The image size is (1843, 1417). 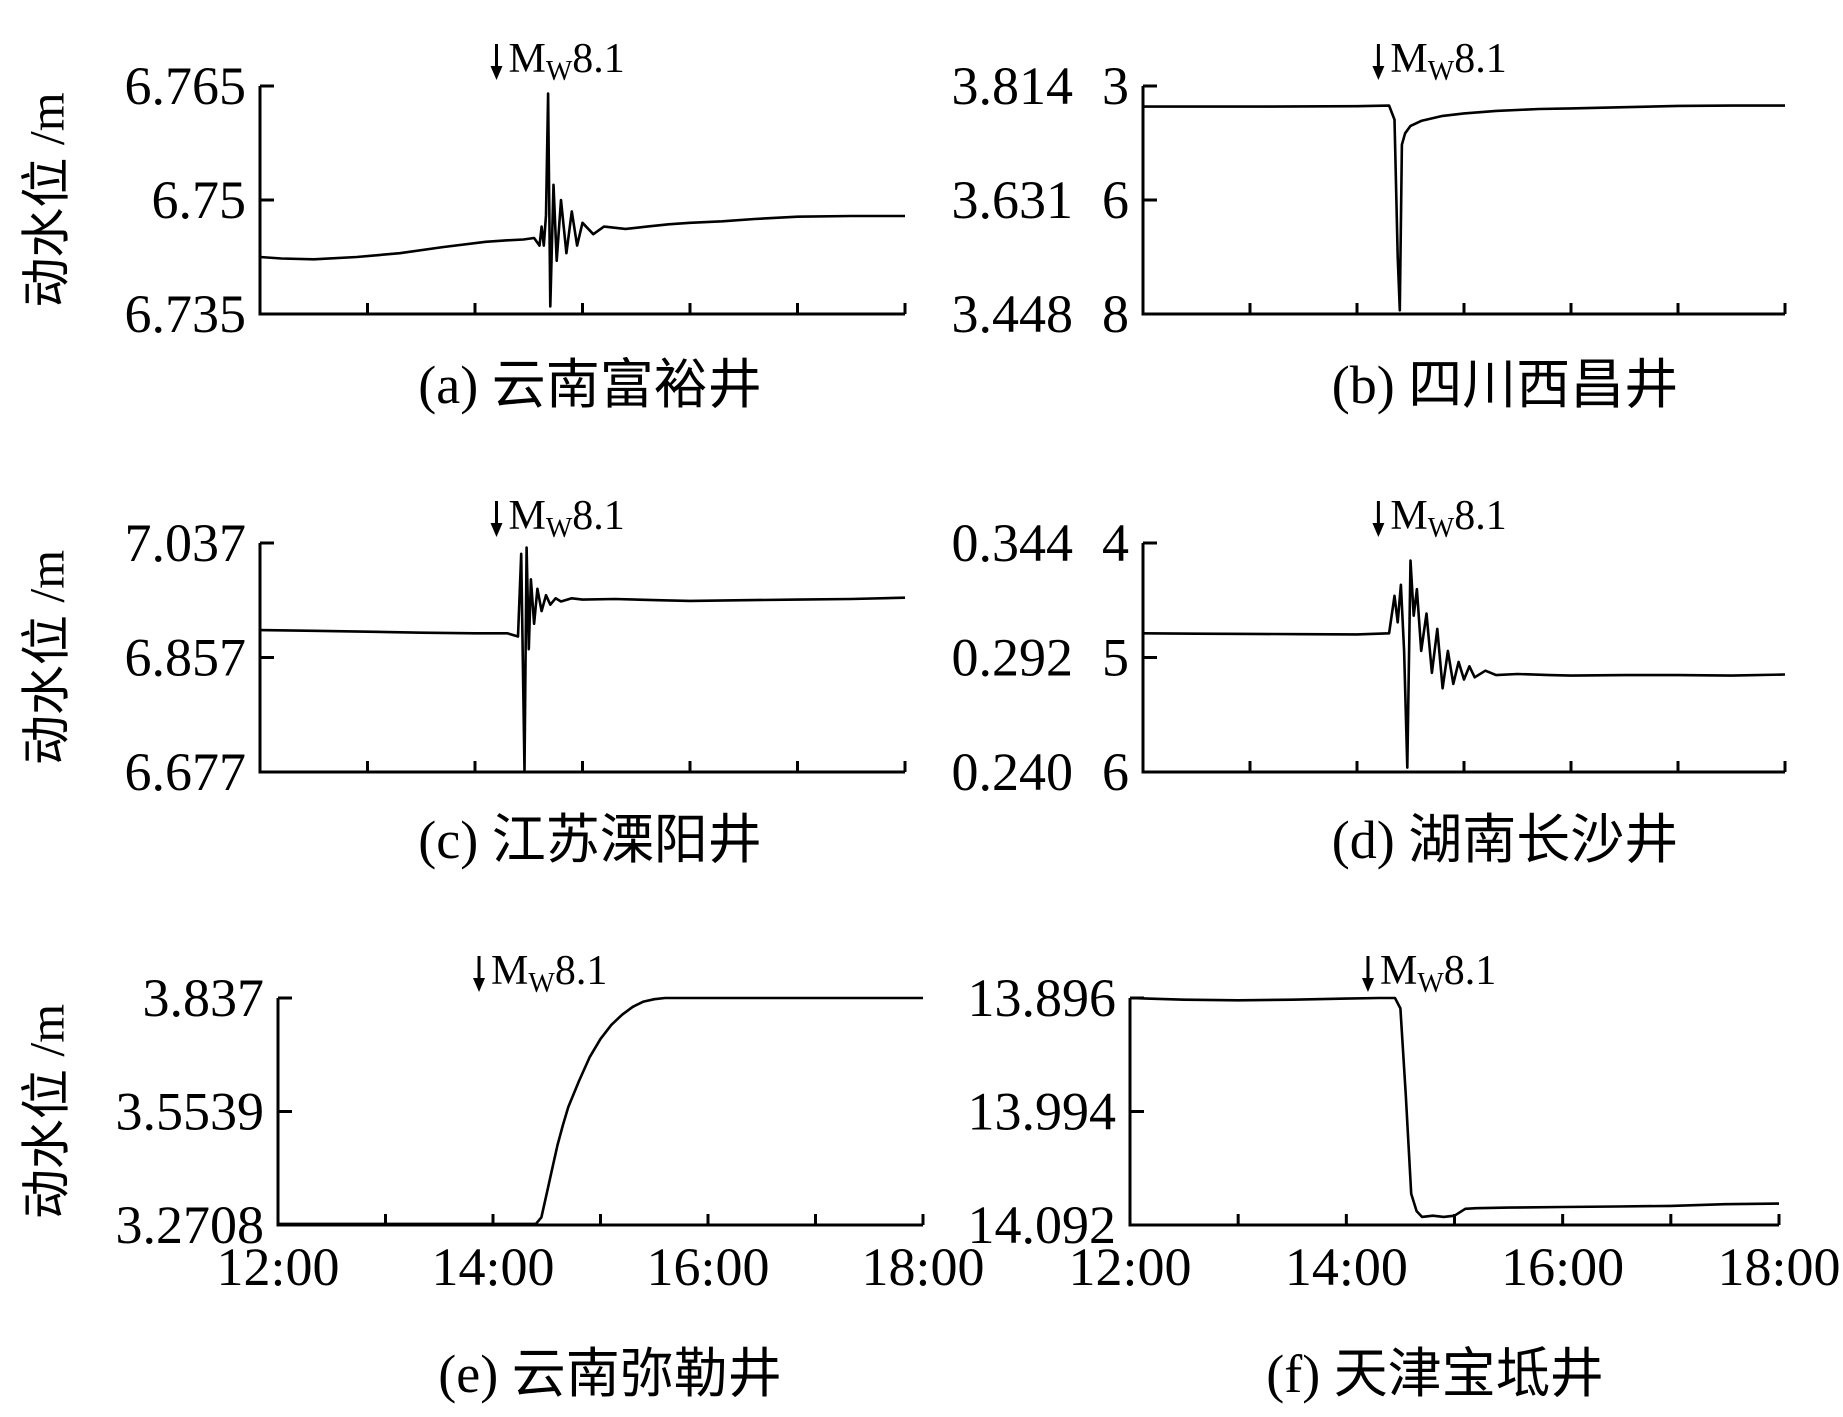 What do you see at coordinates (204, 998) in the screenshot?
I see `y-tick-label: 3.837` at bounding box center [204, 998].